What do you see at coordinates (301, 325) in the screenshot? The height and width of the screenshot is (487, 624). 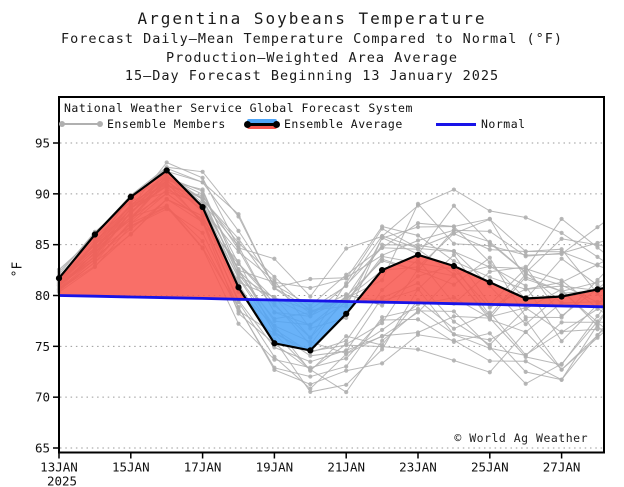 I see `below-normal-fill` at bounding box center [301, 325].